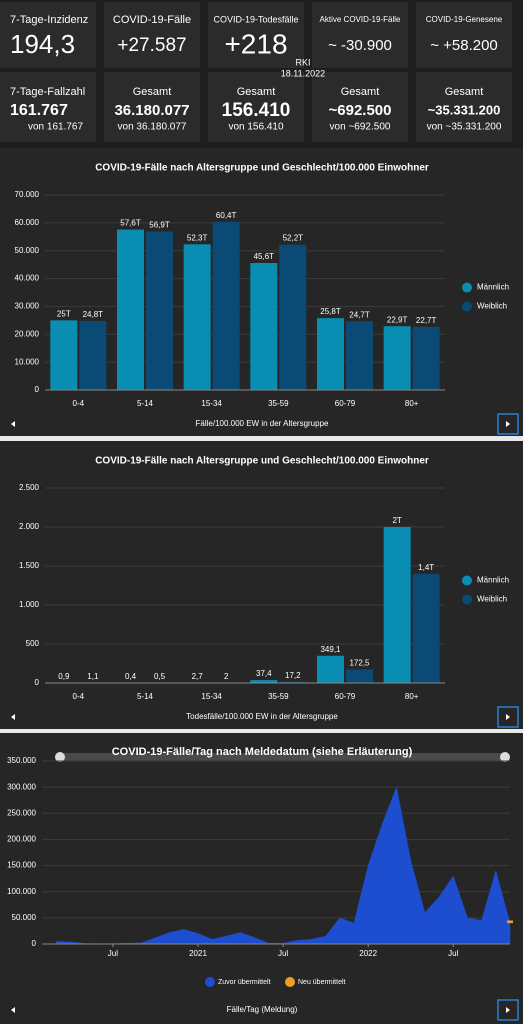 This screenshot has width=523, height=1024. Describe the element at coordinates (27, 194) in the screenshot. I see `y-tick-label: 70.000` at that location.